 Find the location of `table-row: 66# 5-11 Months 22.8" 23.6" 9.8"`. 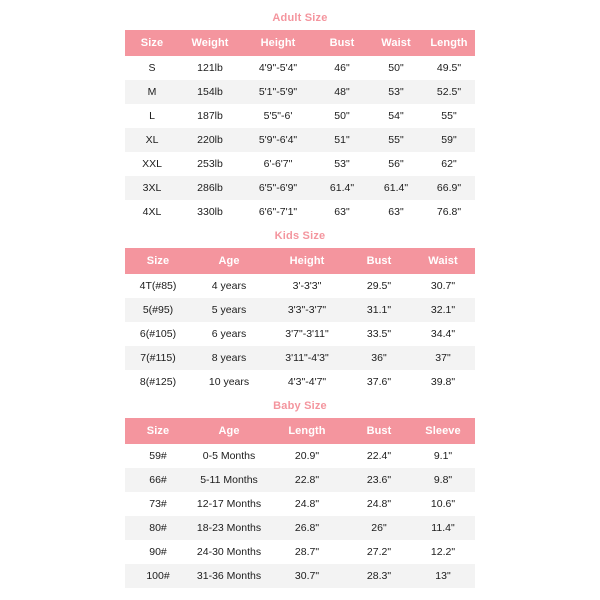

table-row: 66# 5-11 Months 22.8" 23.6" 9.8" is located at coordinates (300, 480).